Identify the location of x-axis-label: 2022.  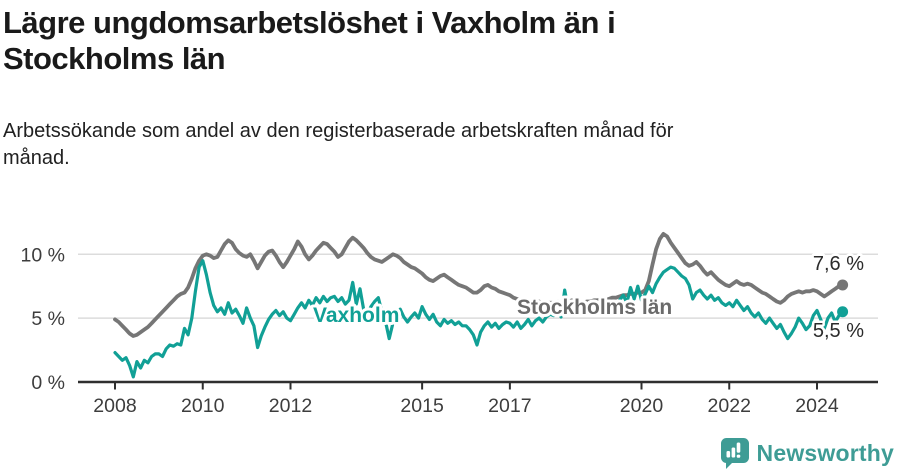
(729, 406).